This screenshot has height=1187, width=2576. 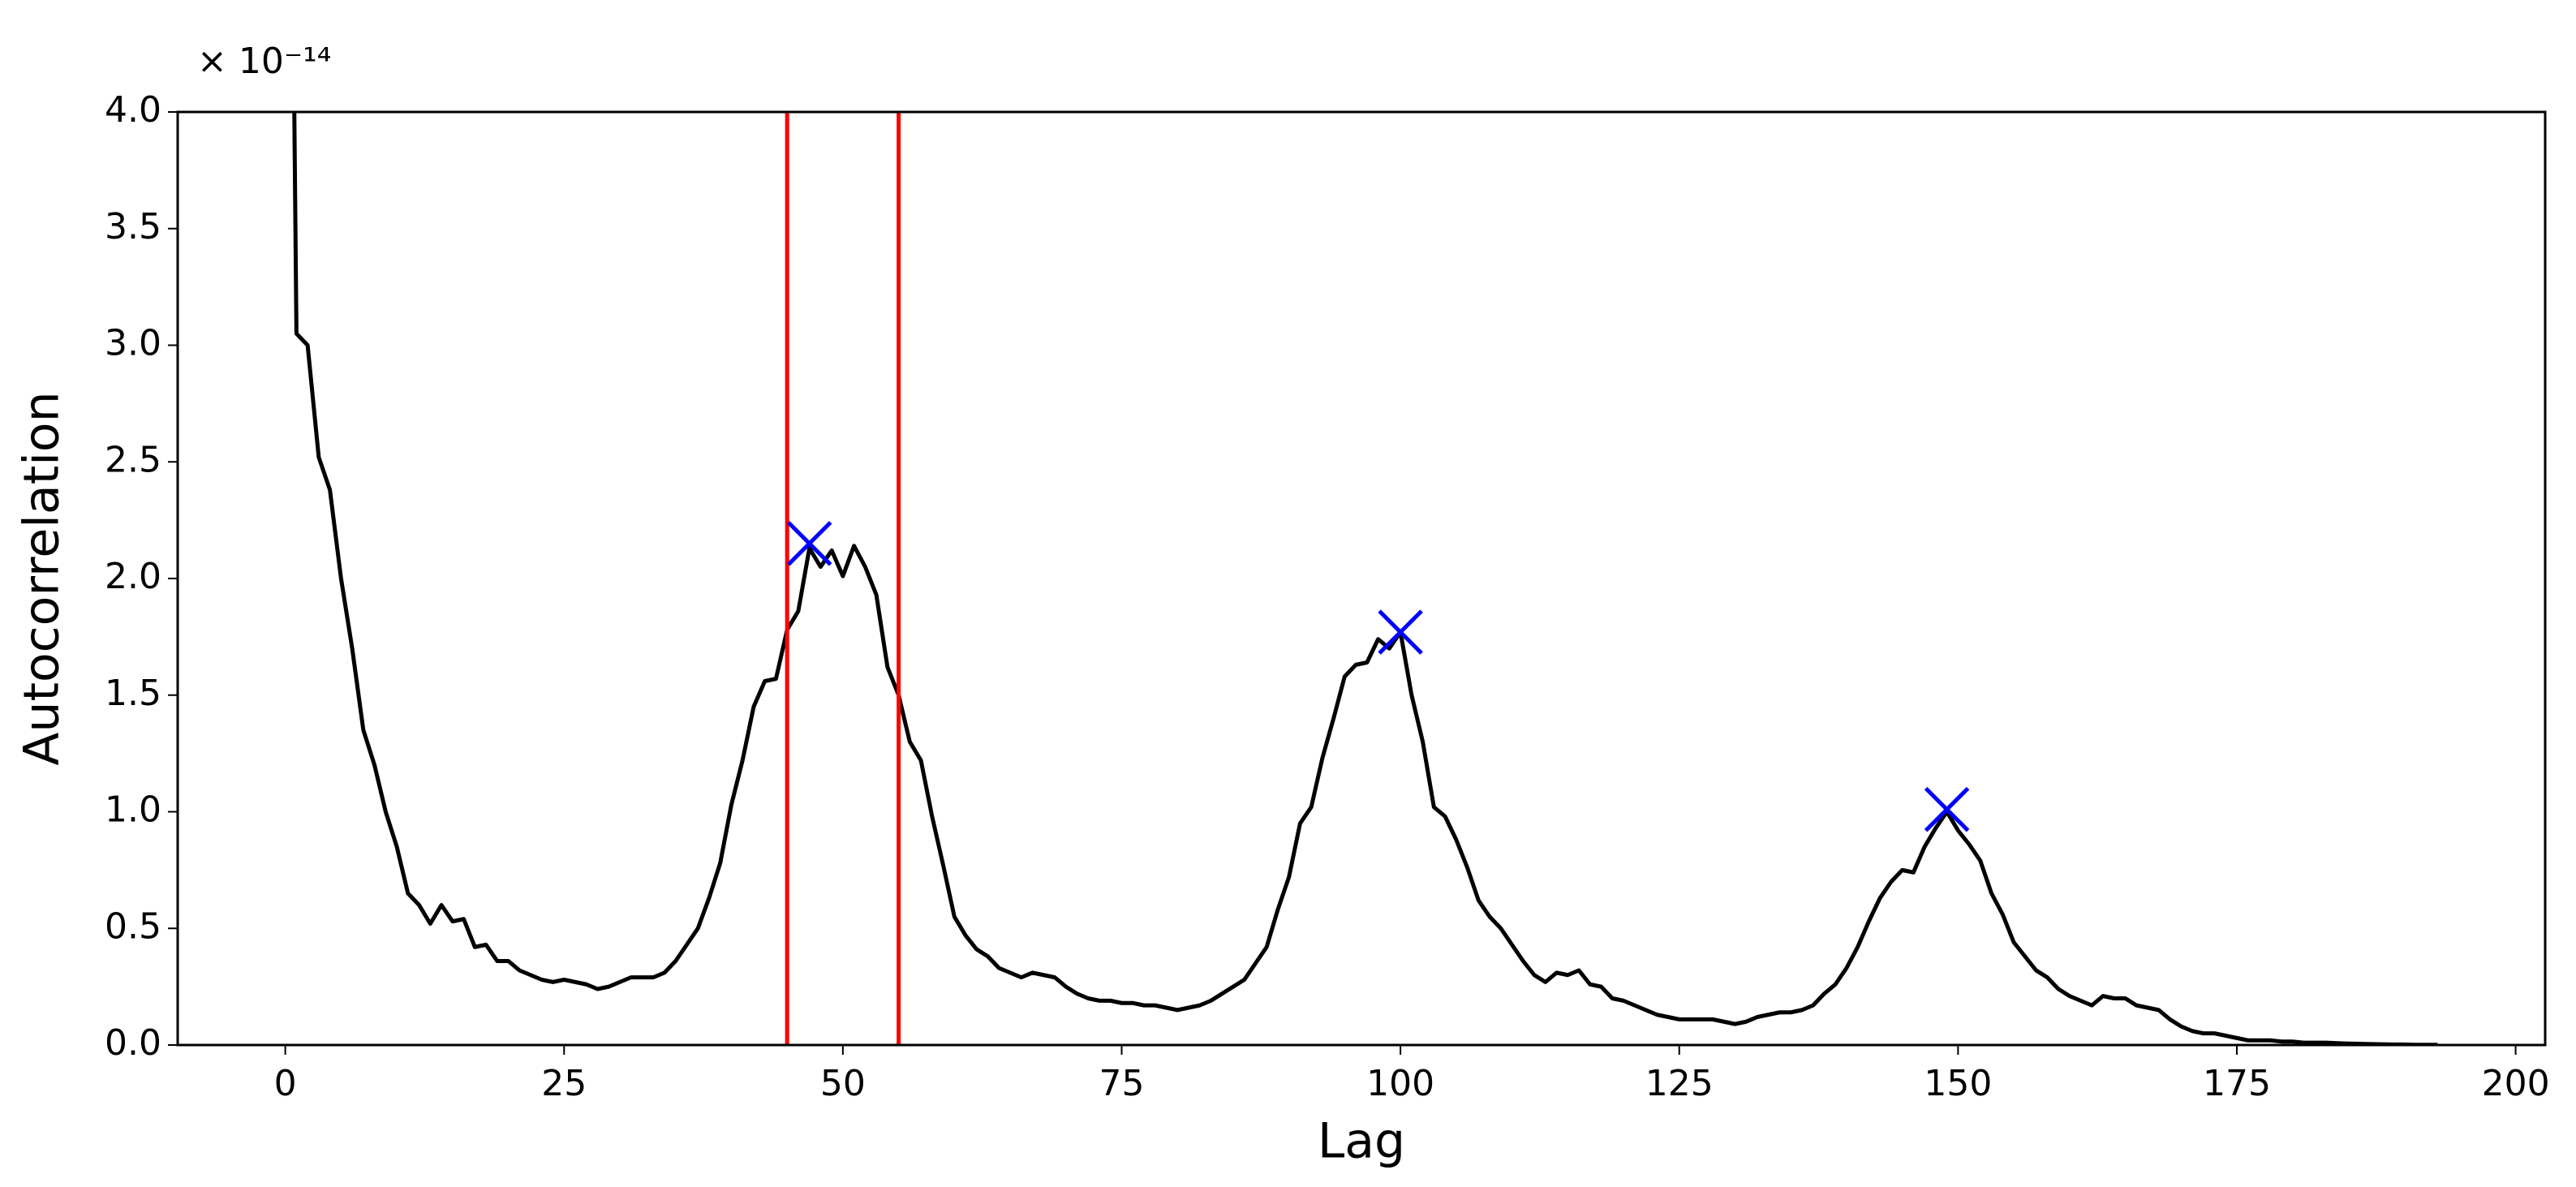 I want to click on x-axis-label: Lag, so click(x=1361, y=1141).